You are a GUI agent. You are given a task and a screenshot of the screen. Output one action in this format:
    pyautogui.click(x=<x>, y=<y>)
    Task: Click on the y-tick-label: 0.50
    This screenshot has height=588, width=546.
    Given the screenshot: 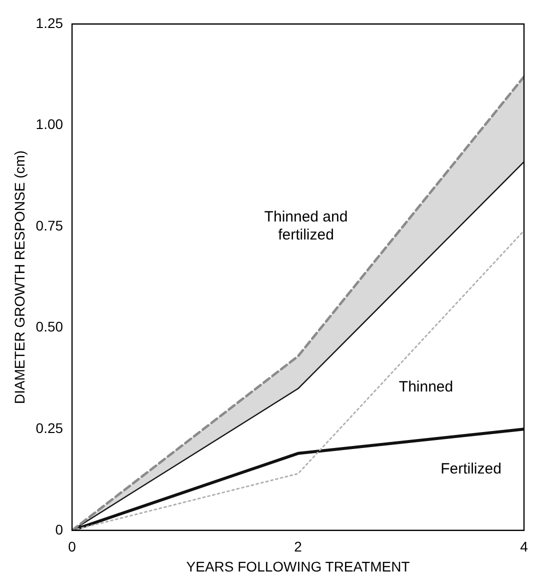 What is the action you would take?
    pyautogui.click(x=50, y=326)
    